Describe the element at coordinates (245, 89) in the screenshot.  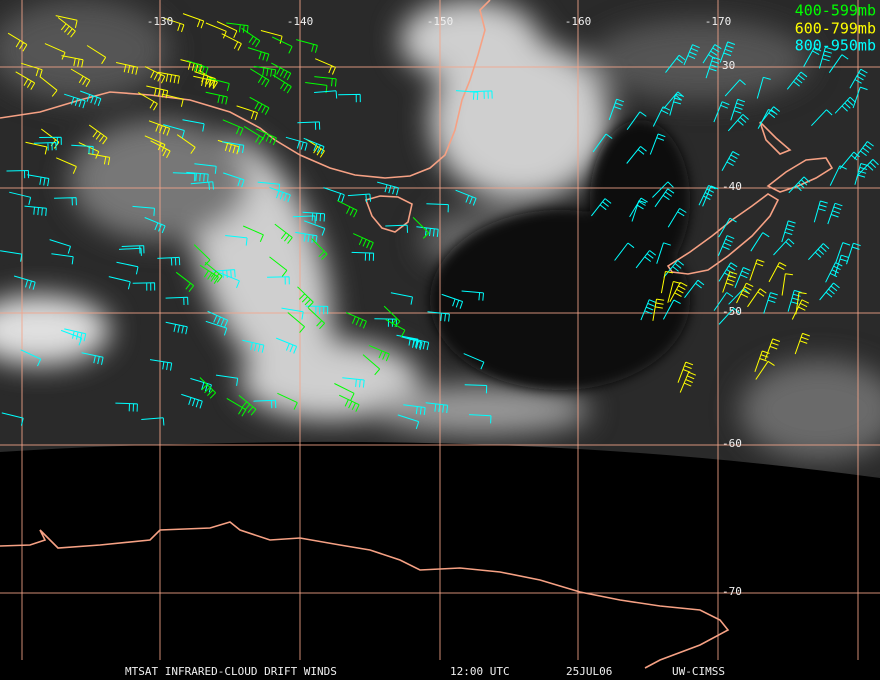
I see `australia-coast` at that location.